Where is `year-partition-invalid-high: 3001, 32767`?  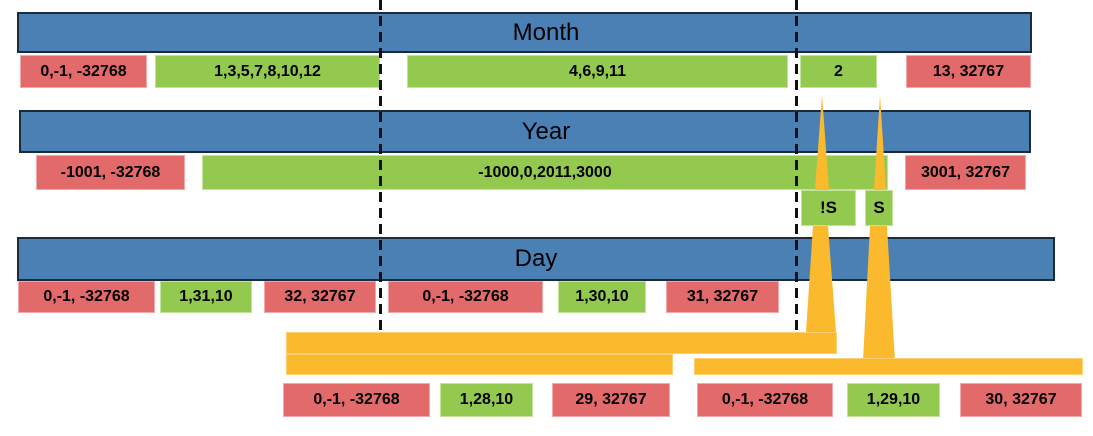 year-partition-invalid-high: 3001, 32767 is located at coordinates (965, 172).